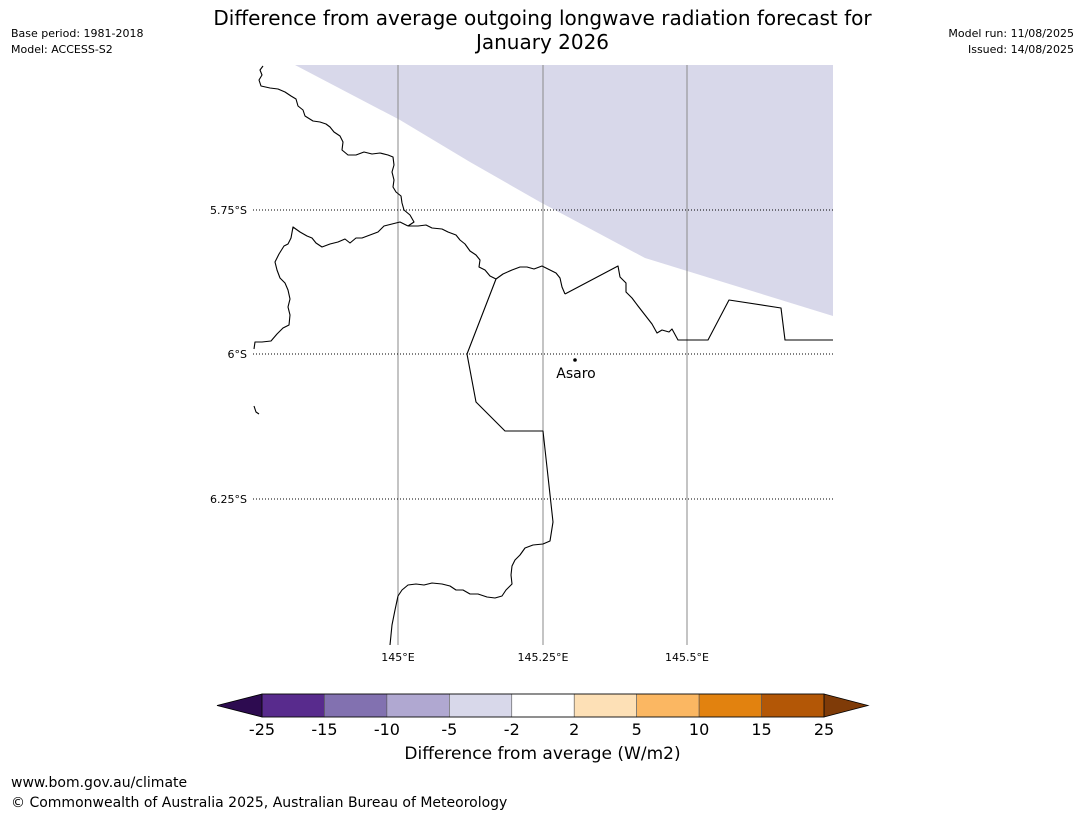  What do you see at coordinates (99, 783) in the screenshot?
I see `footer-url: www.bom.gov.au/climate` at bounding box center [99, 783].